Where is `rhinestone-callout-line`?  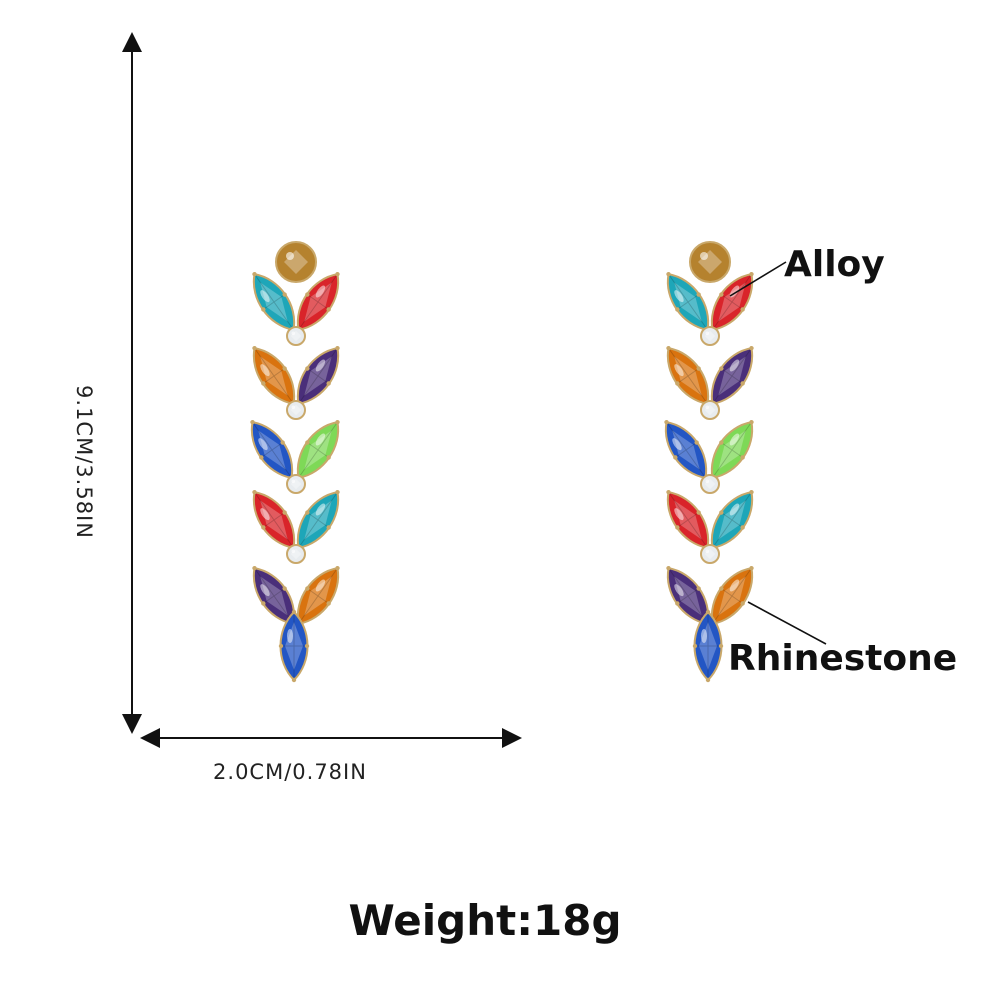
rhinestone-callout-line is located at coordinates (787, 623).